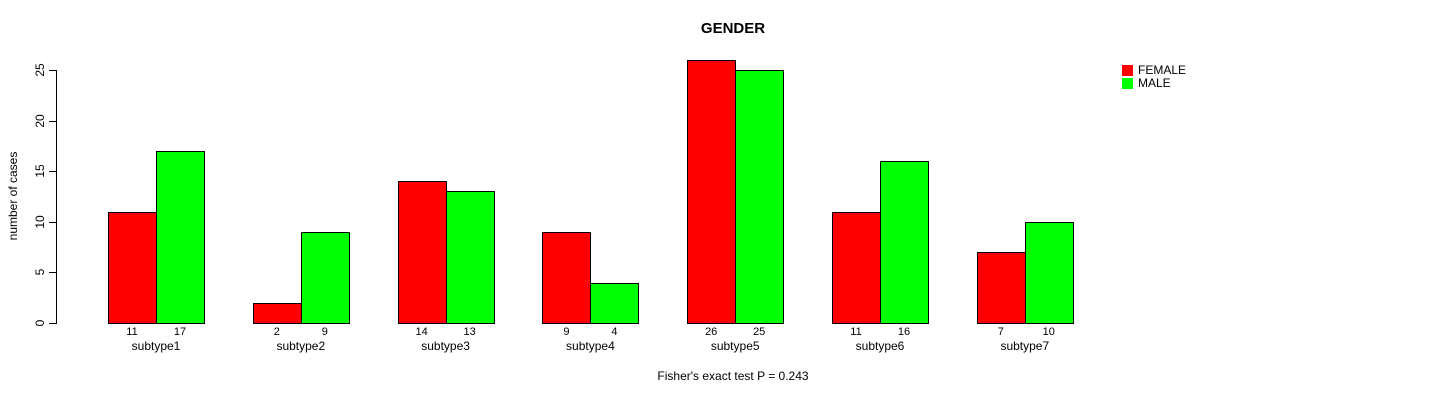 Image resolution: width=1440 pixels, height=400 pixels. Describe the element at coordinates (301, 346) in the screenshot. I see `category-label-subtype2: subtype2` at that location.